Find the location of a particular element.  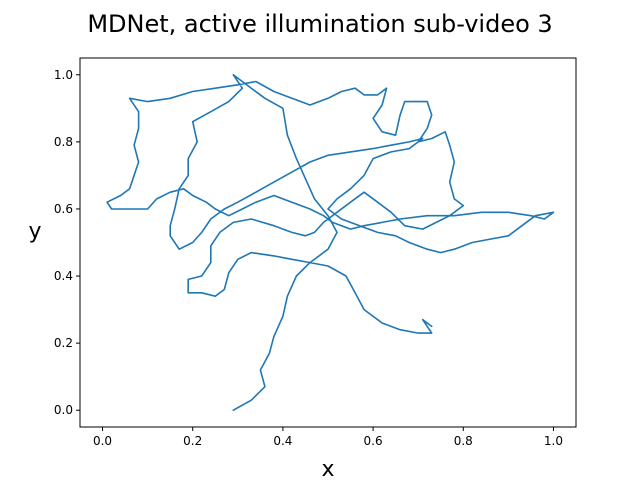

x-tick-label: 0.4 is located at coordinates (282, 441).